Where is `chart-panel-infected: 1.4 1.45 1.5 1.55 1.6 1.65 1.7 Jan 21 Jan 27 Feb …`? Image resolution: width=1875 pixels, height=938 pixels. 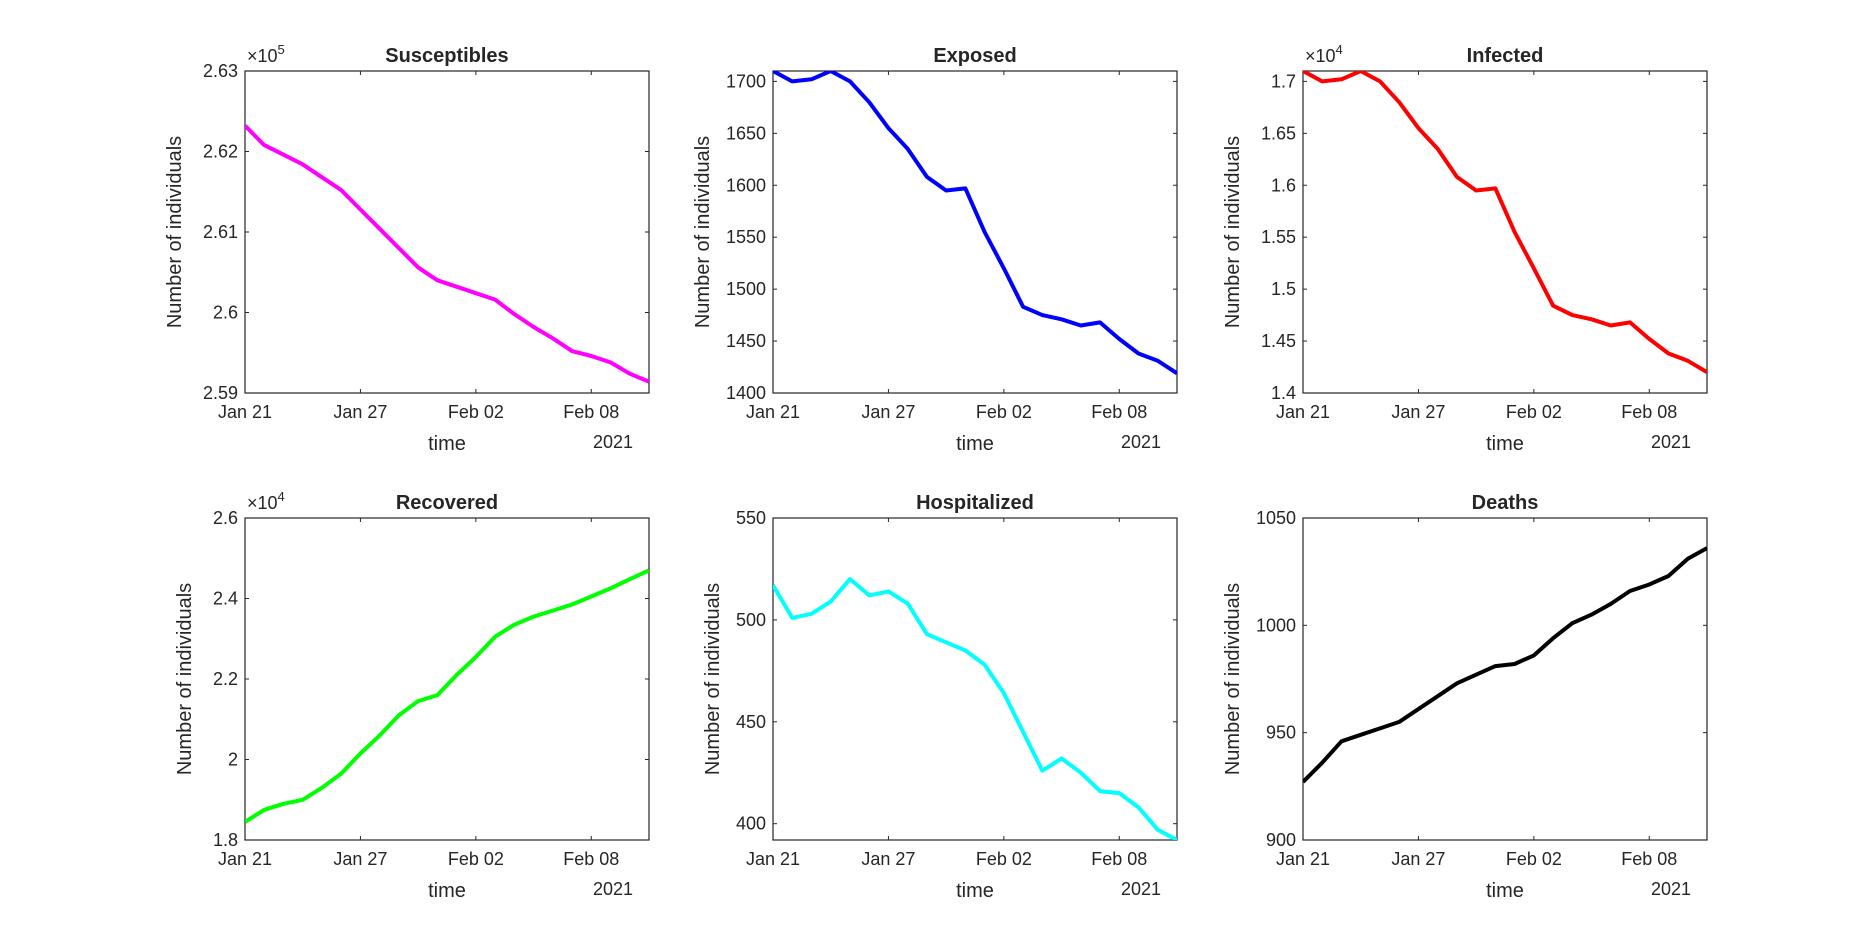 chart-panel-infected: 1.4 1.45 1.5 1.55 1.6 1.65 1.7 Jan 21 Jan 27 Feb … is located at coordinates (1465, 248).